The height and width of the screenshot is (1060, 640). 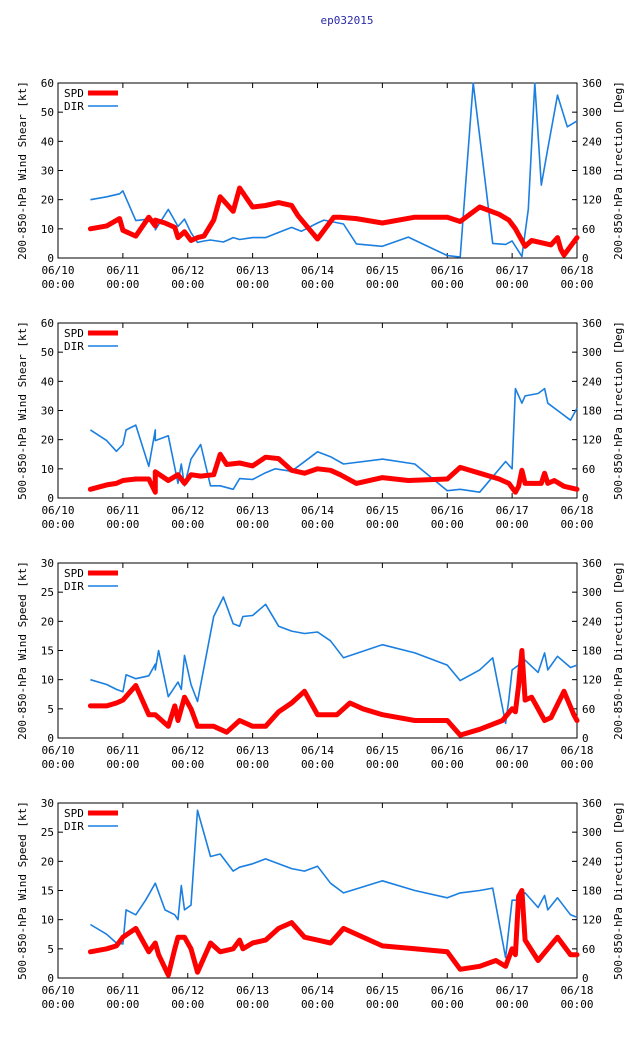 I want to click on y2-tick-label: 60, so click(x=588, y=709).